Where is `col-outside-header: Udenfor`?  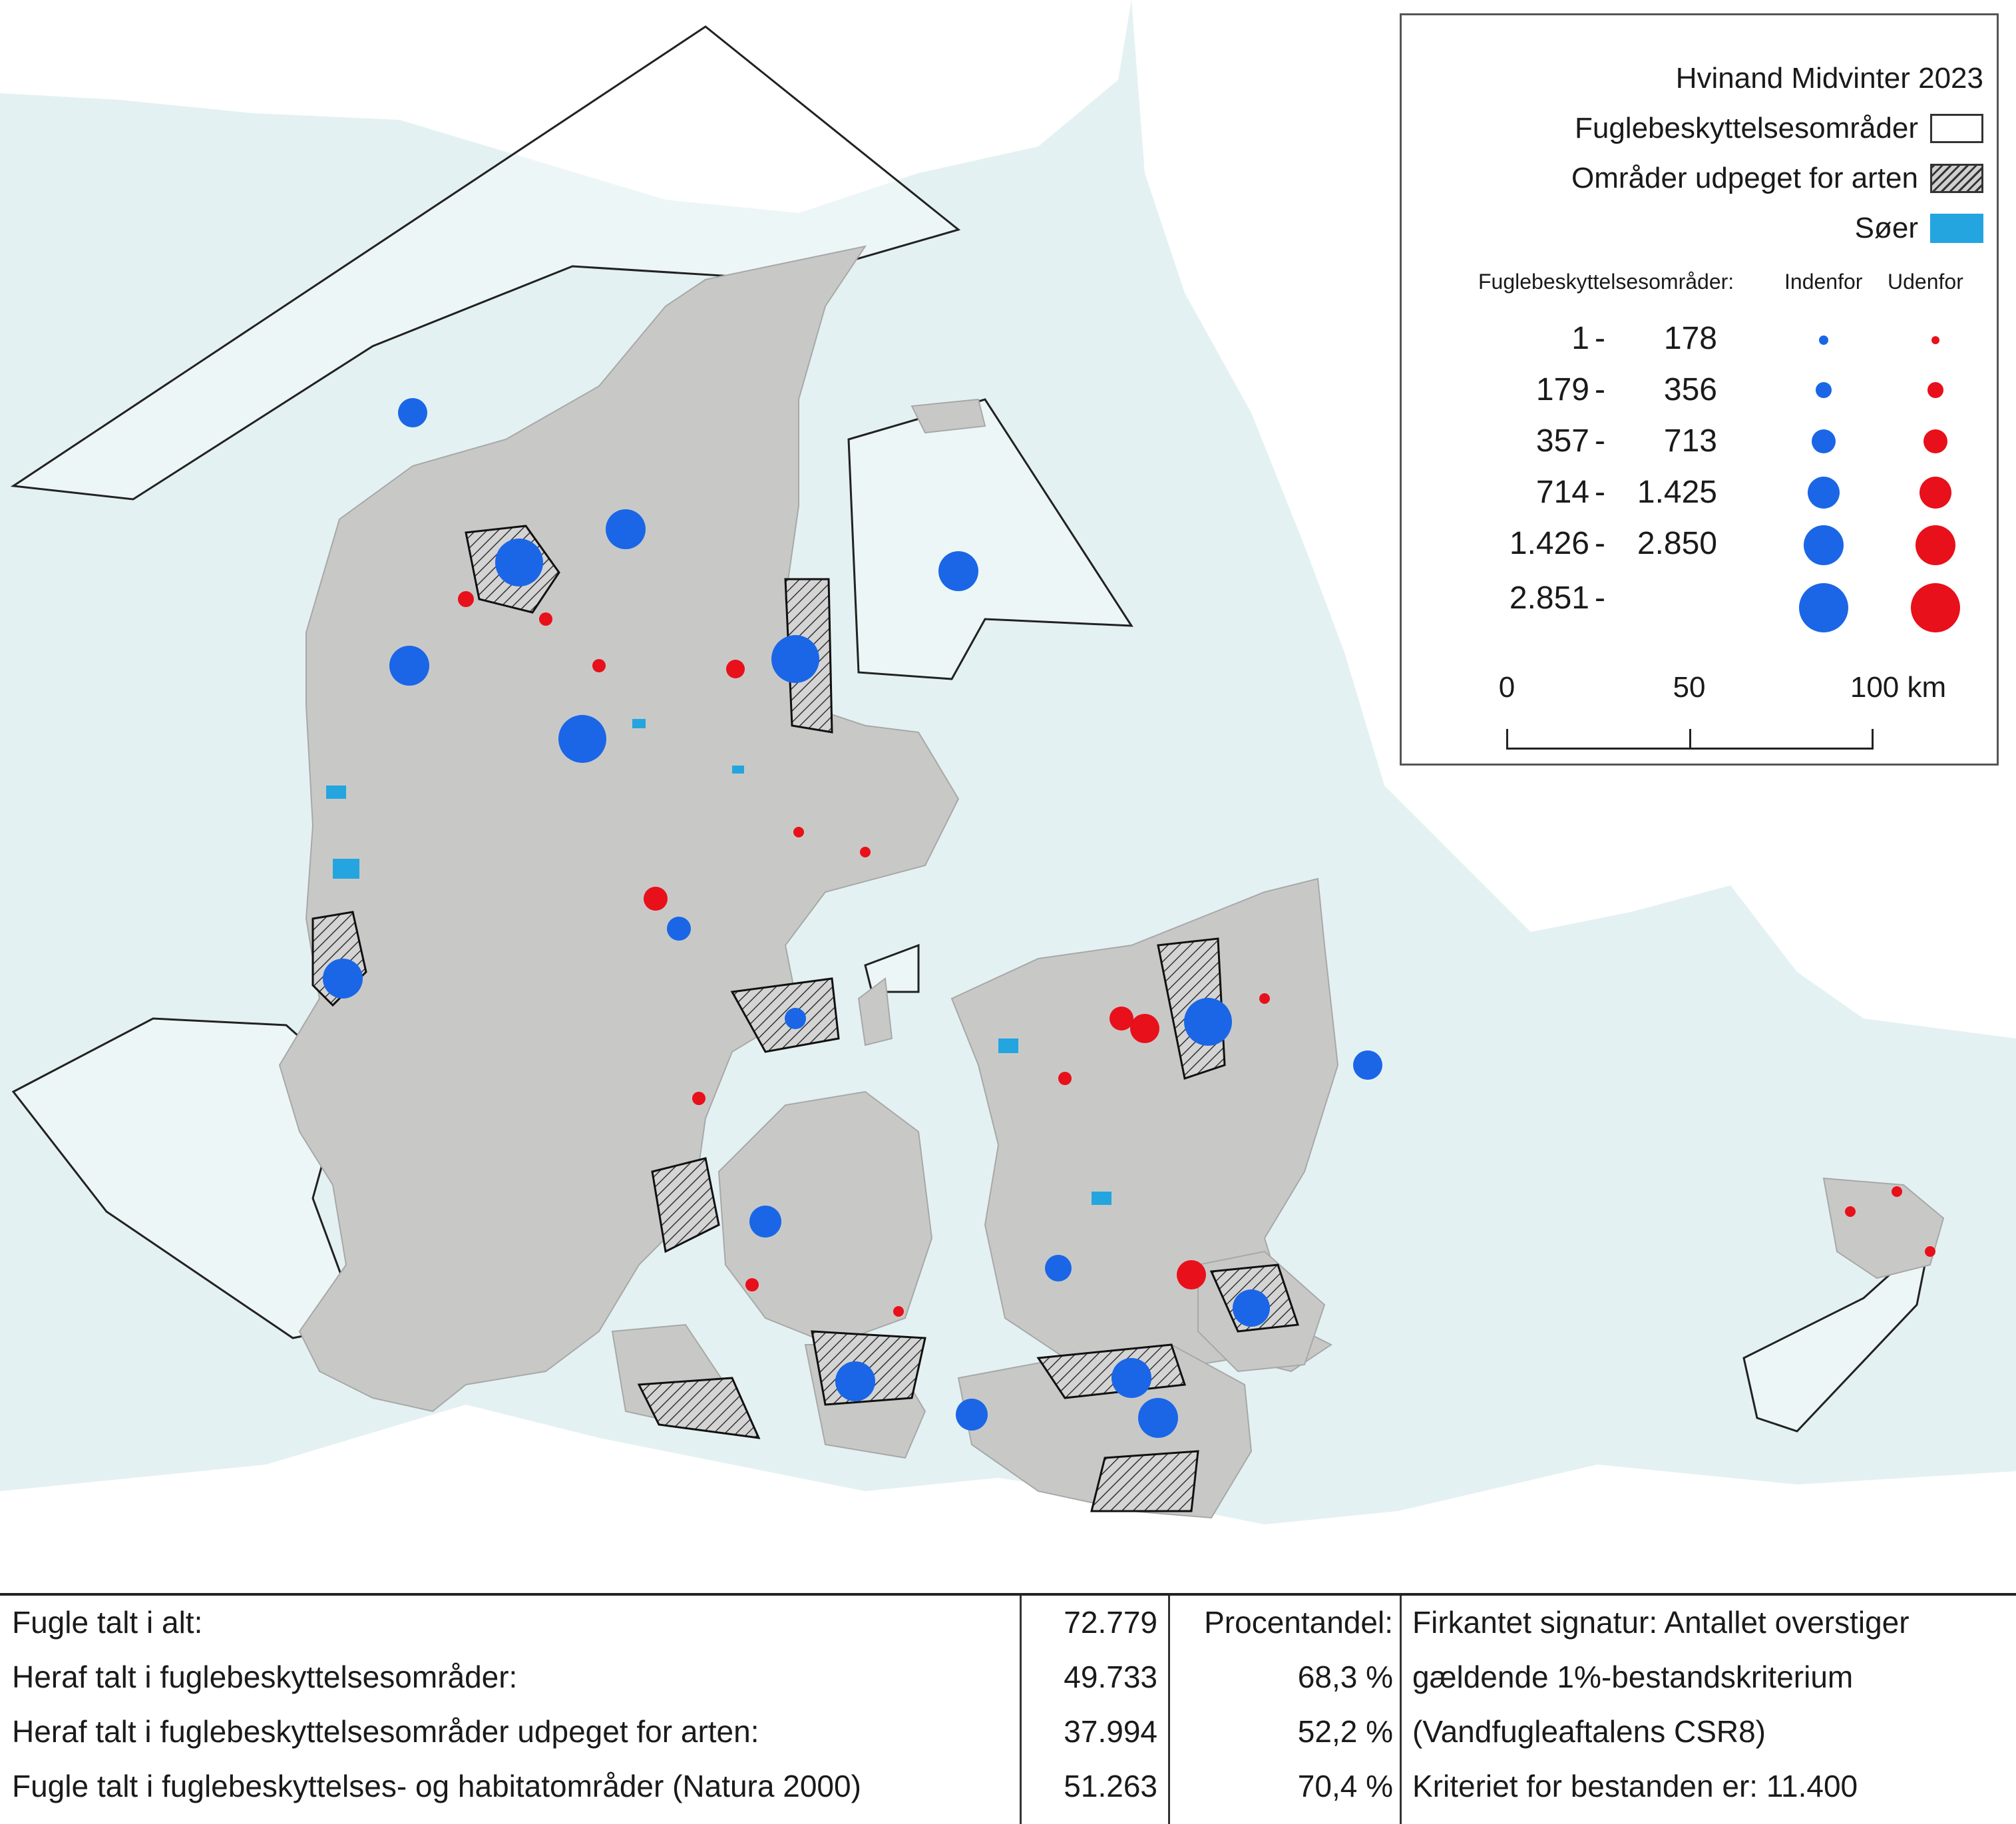
col-outside-header: Udenfor is located at coordinates (1925, 282).